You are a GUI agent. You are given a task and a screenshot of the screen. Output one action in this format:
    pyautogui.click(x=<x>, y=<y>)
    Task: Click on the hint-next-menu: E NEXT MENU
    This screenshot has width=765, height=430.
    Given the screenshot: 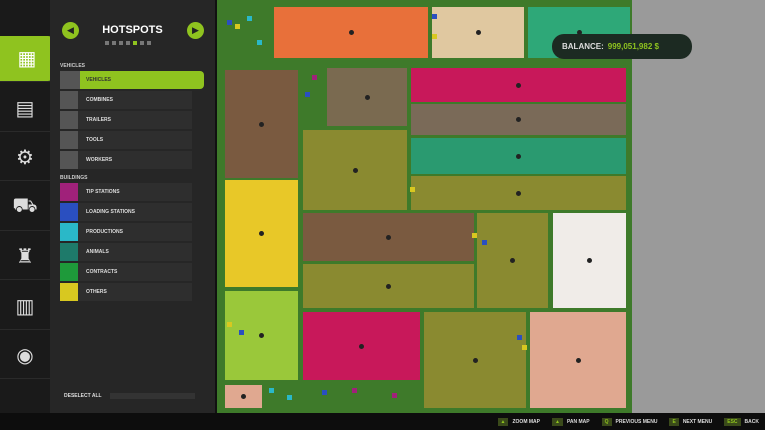 What is the action you would take?
    pyautogui.click(x=691, y=421)
    